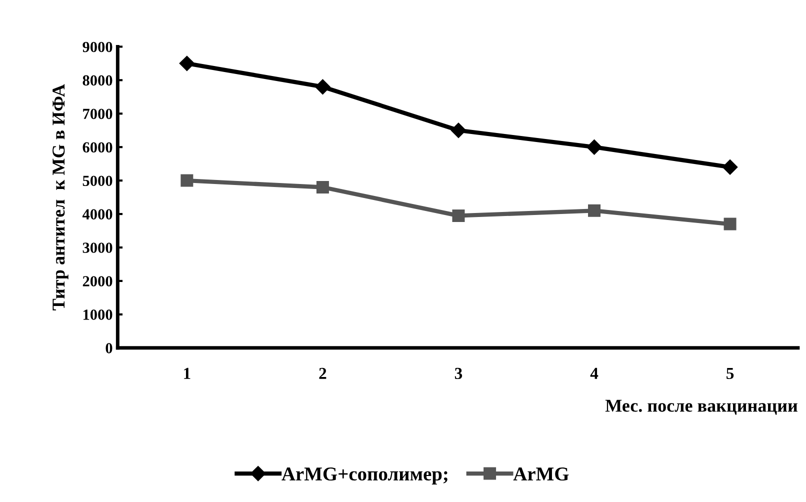 Image resolution: width=806 pixels, height=502 pixels. What do you see at coordinates (594, 373) in the screenshot?
I see `x-tick-label: 4` at bounding box center [594, 373].